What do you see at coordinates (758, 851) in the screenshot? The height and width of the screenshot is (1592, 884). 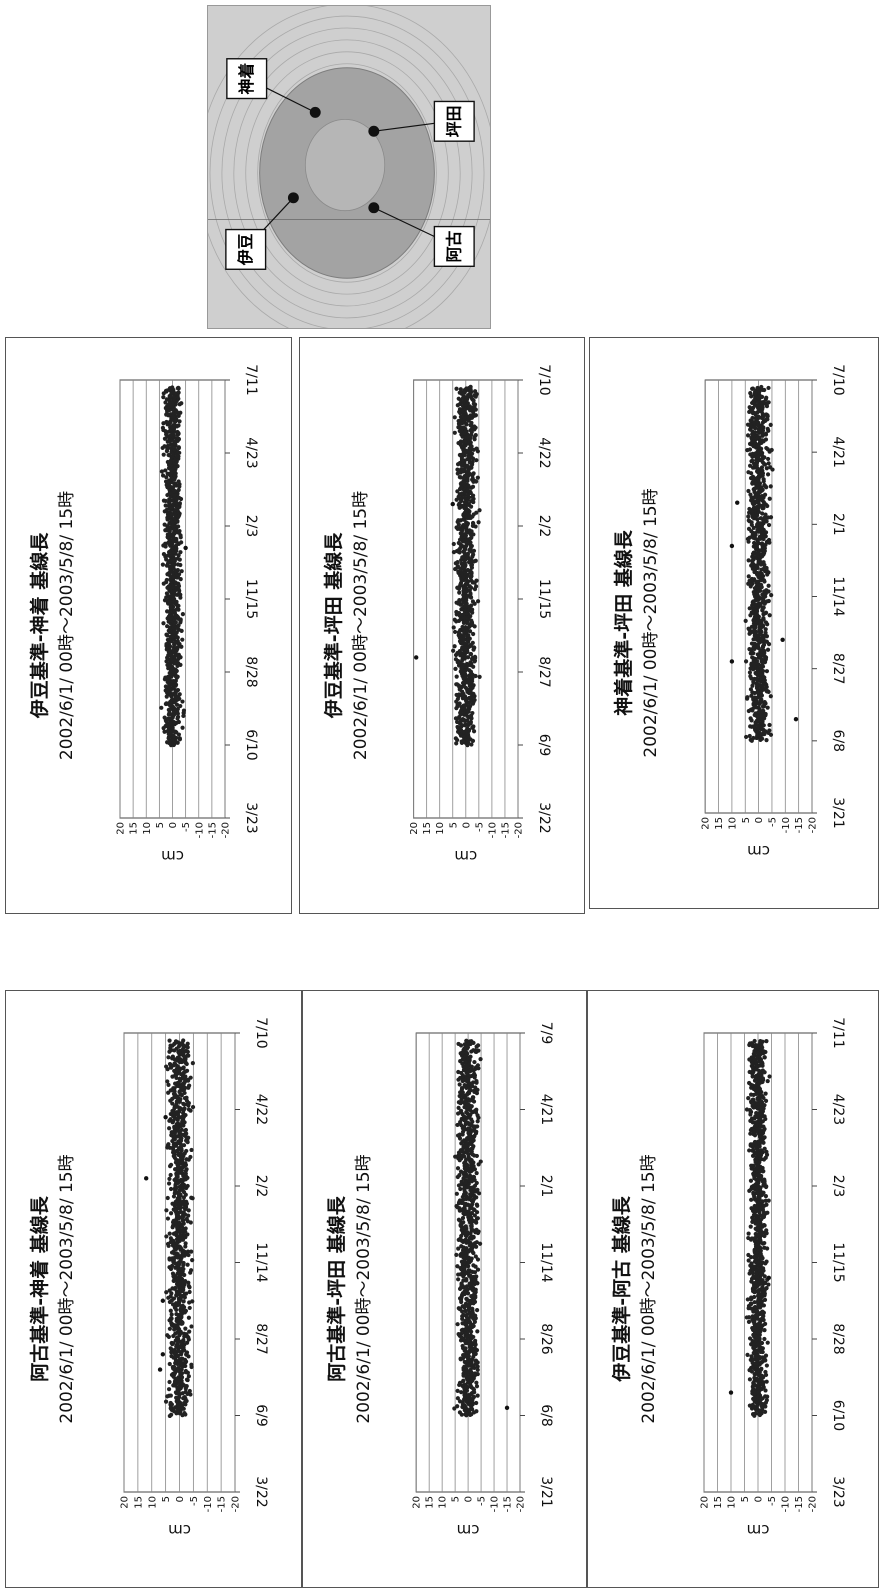 I see `y-axis-label: cm` at bounding box center [758, 851].